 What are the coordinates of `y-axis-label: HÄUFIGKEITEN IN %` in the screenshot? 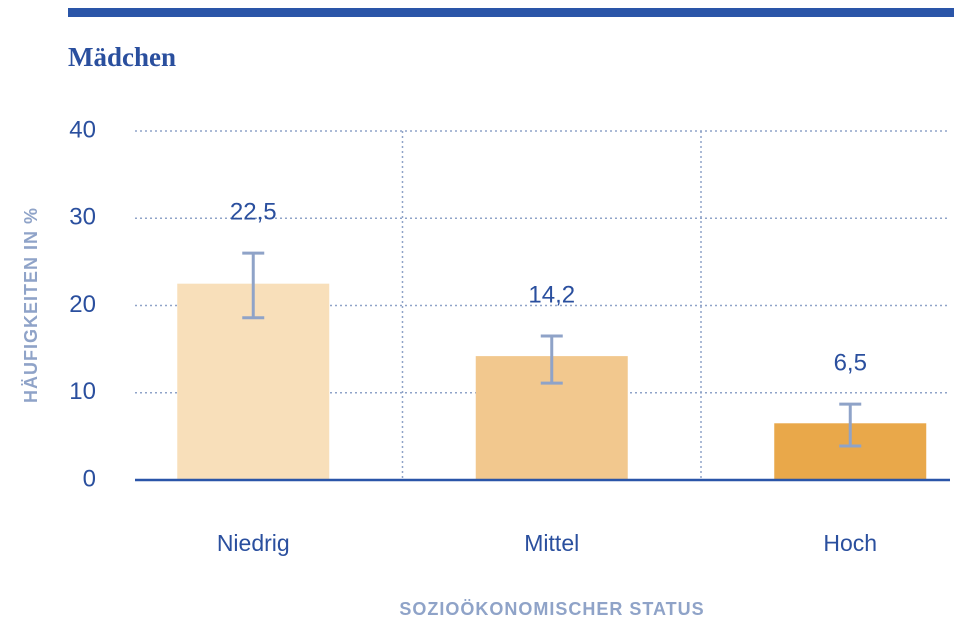 It's located at (31, 305).